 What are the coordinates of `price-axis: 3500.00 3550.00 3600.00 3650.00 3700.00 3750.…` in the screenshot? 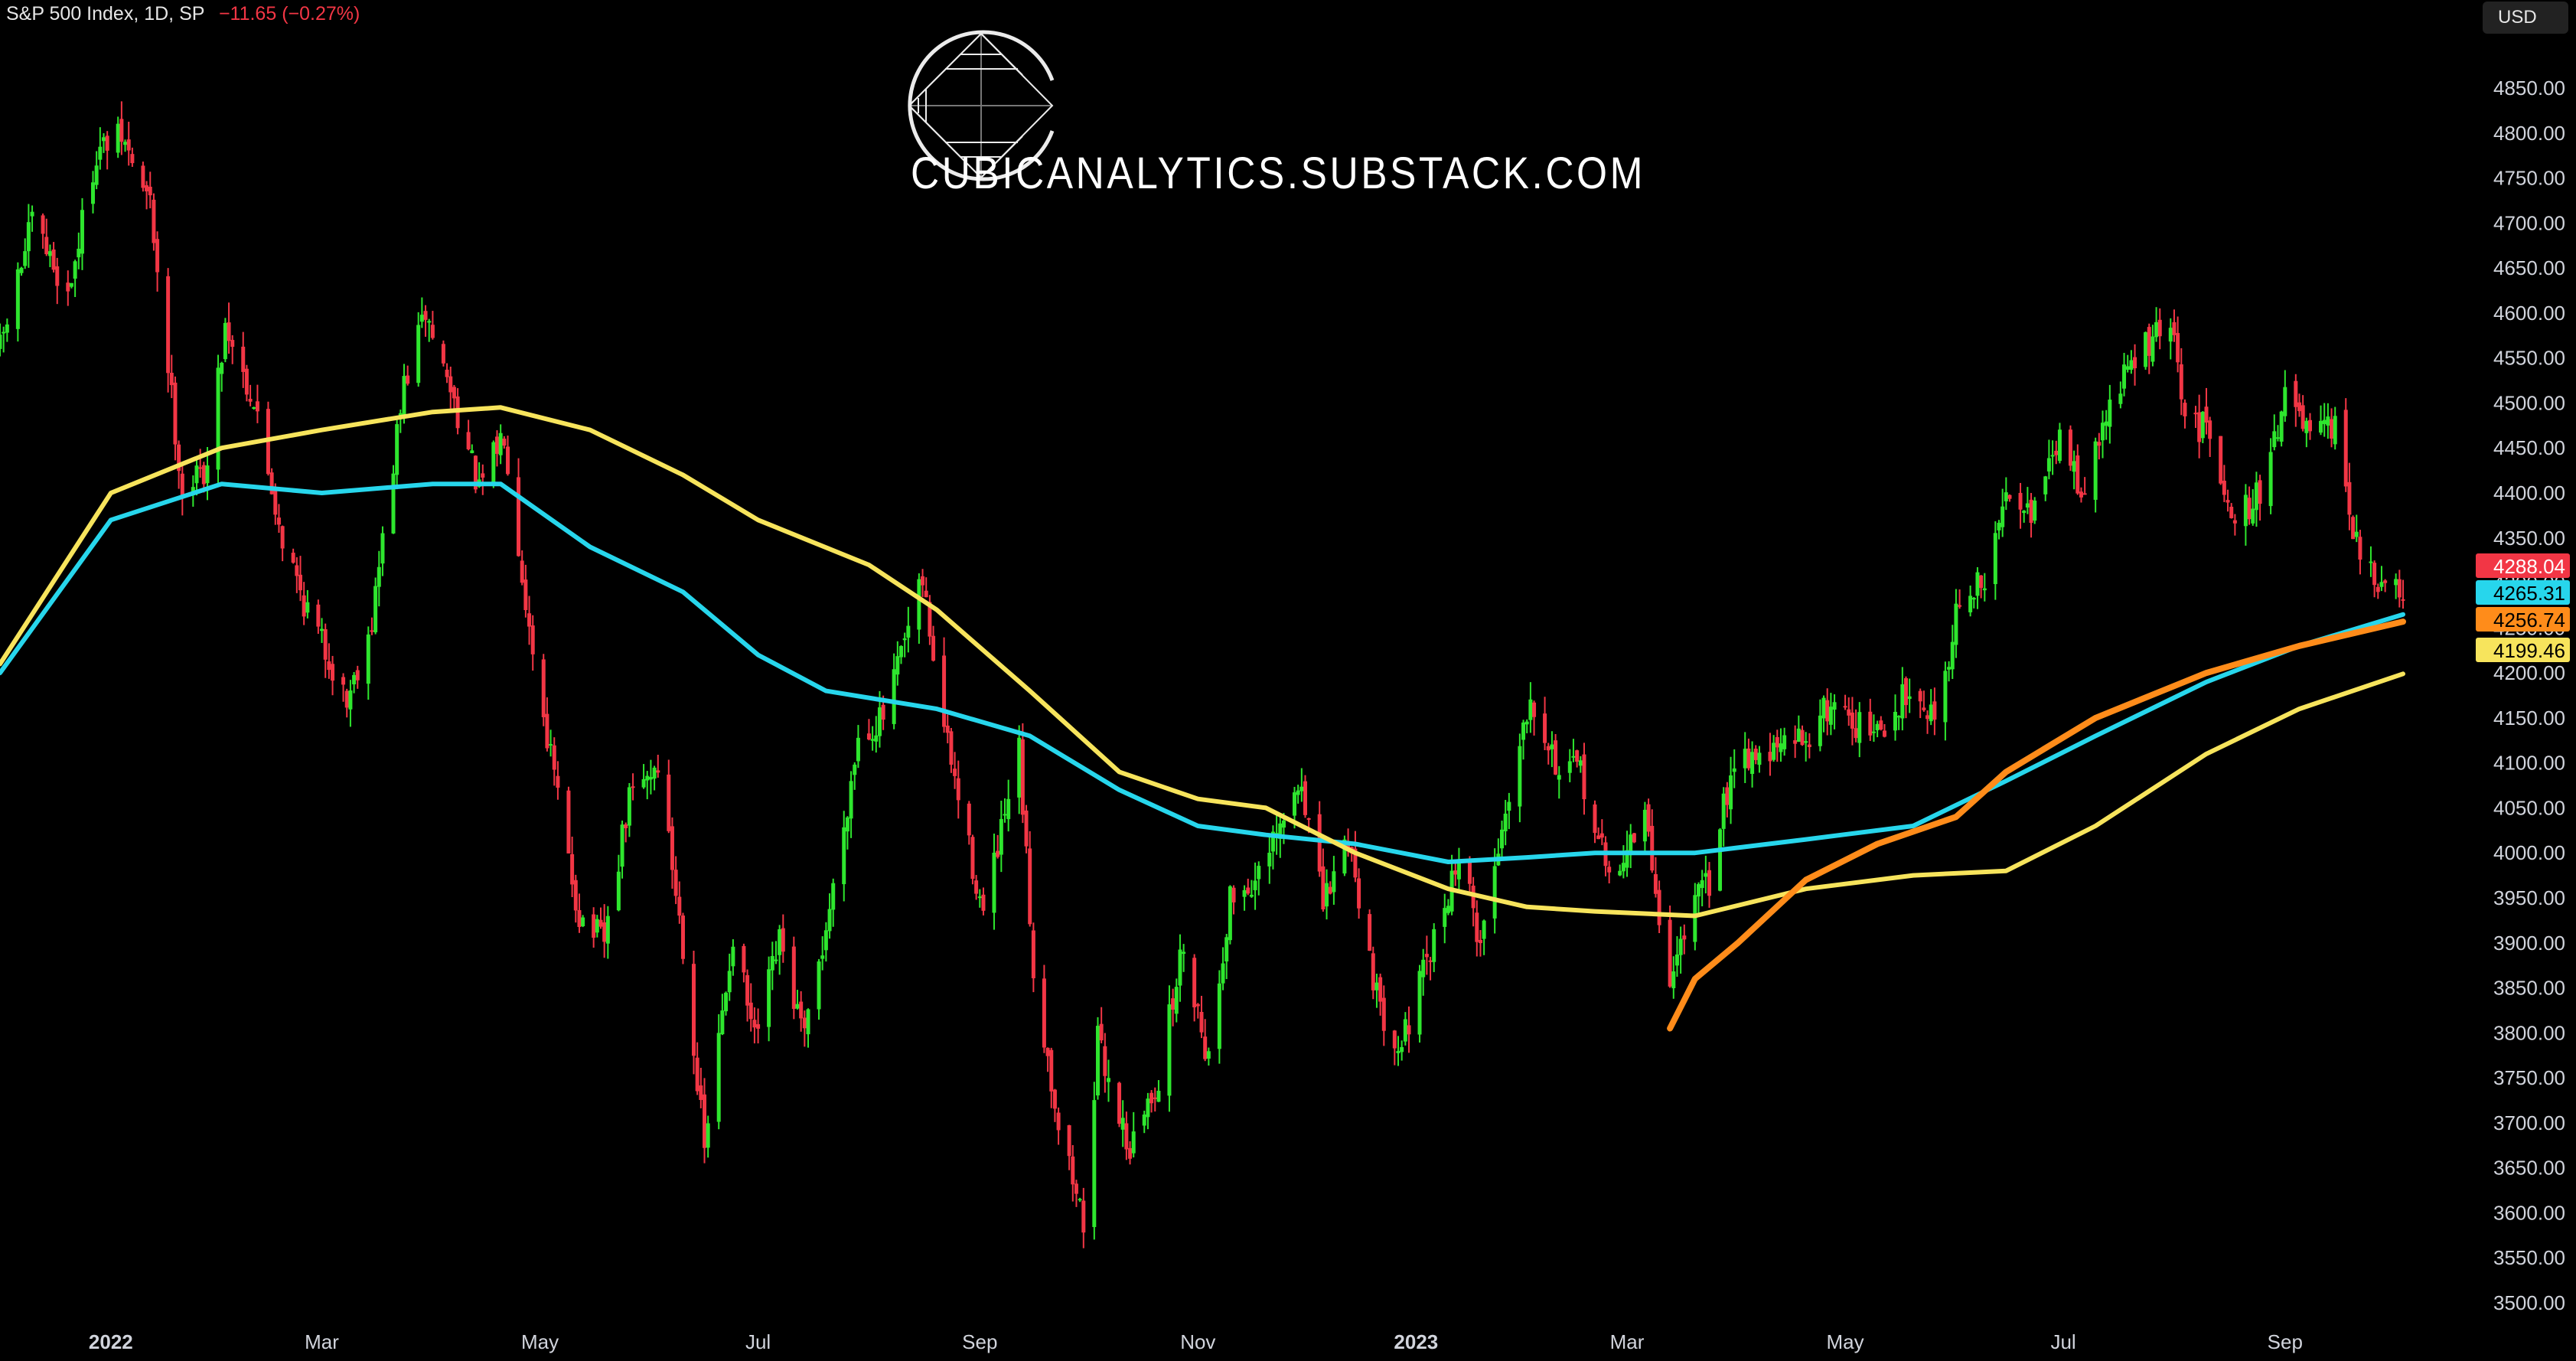 It's located at (2529, 696).